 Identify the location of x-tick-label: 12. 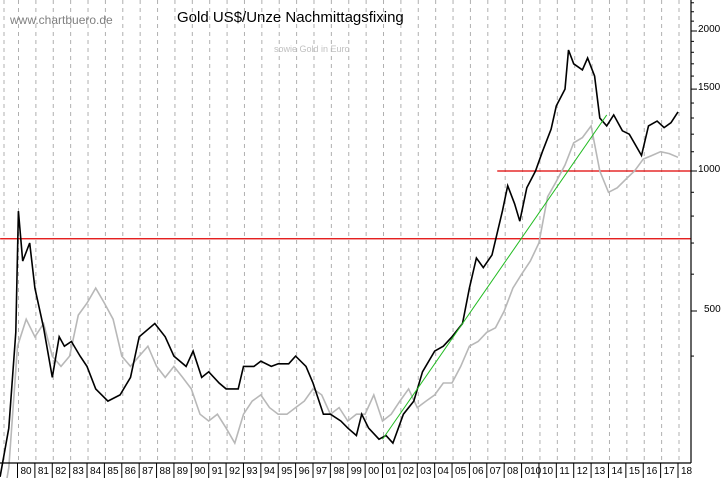
(582, 471).